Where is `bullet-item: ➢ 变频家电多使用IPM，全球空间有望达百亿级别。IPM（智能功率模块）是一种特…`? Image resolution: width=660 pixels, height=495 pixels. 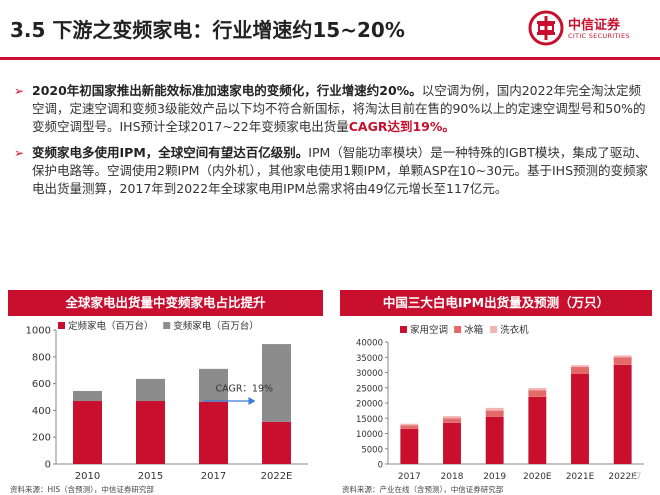
bullet-item: ➢ 变频家电多使用IPM，全球空间有望达百亿级别。IPM（智能功率模块）是一种特… is located at coordinates (332, 171).